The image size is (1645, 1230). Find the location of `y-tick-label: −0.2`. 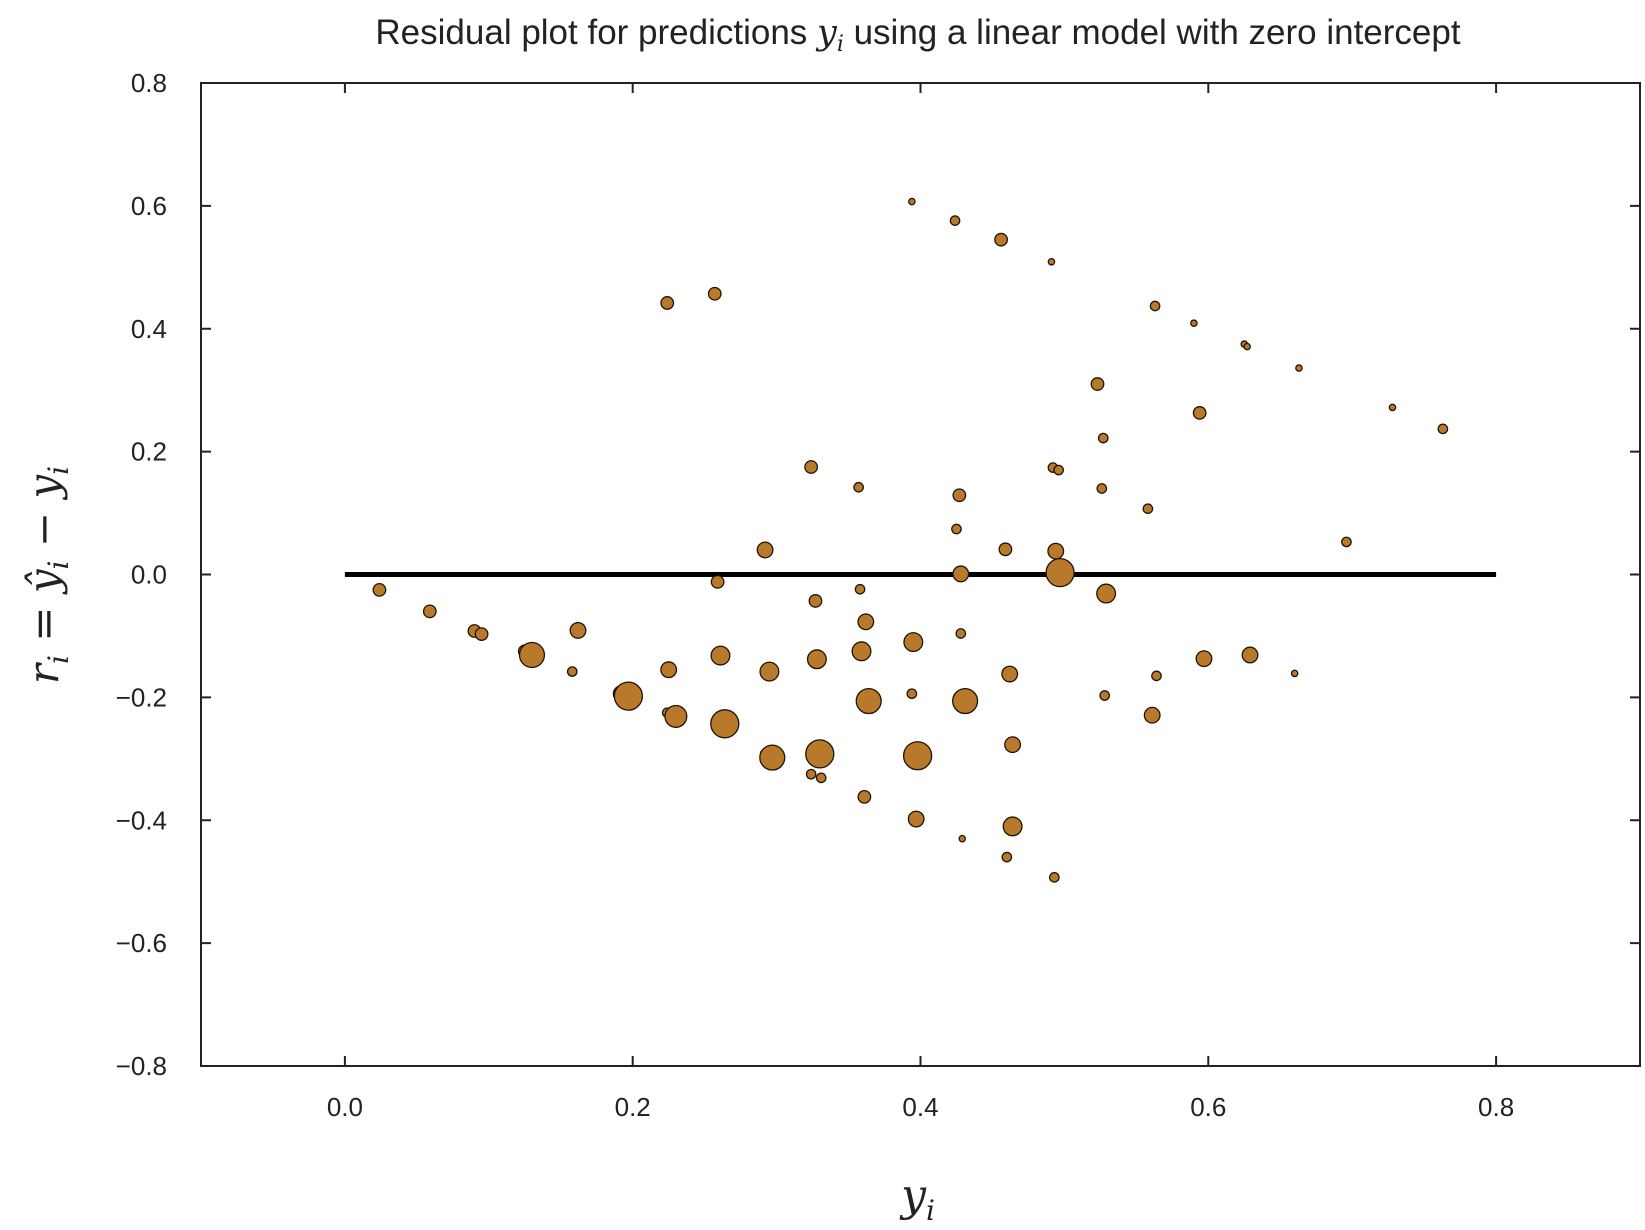

y-tick-label: −0.2 is located at coordinates (141, 697).